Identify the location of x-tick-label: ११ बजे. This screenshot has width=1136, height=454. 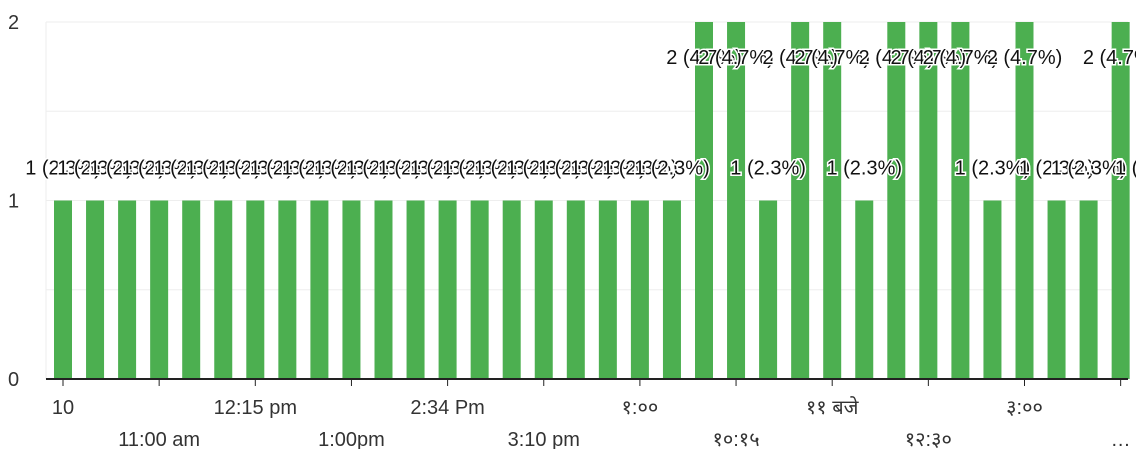
(833, 407).